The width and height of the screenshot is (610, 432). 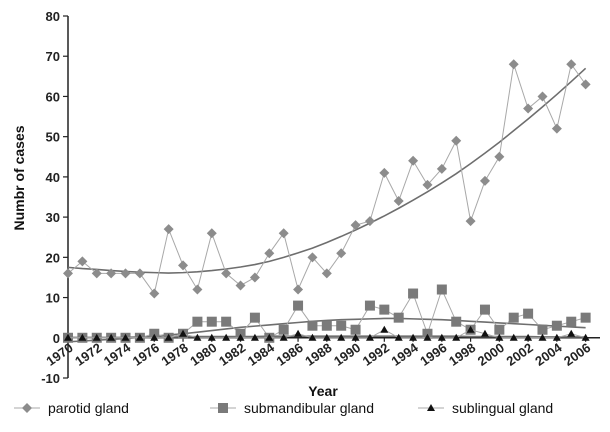 What do you see at coordinates (376, 354) in the screenshot?
I see `x-tick-label: 1992` at bounding box center [376, 354].